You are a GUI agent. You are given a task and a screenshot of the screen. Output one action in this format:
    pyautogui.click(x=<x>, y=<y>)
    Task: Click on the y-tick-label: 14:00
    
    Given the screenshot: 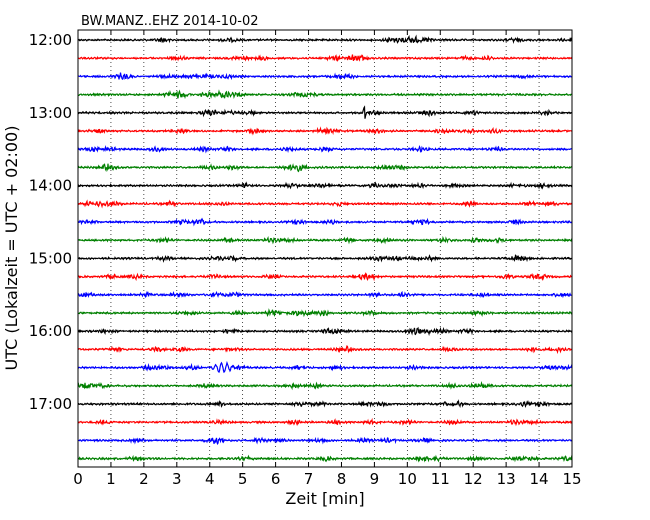 What is the action you would take?
    pyautogui.click(x=50, y=186)
    